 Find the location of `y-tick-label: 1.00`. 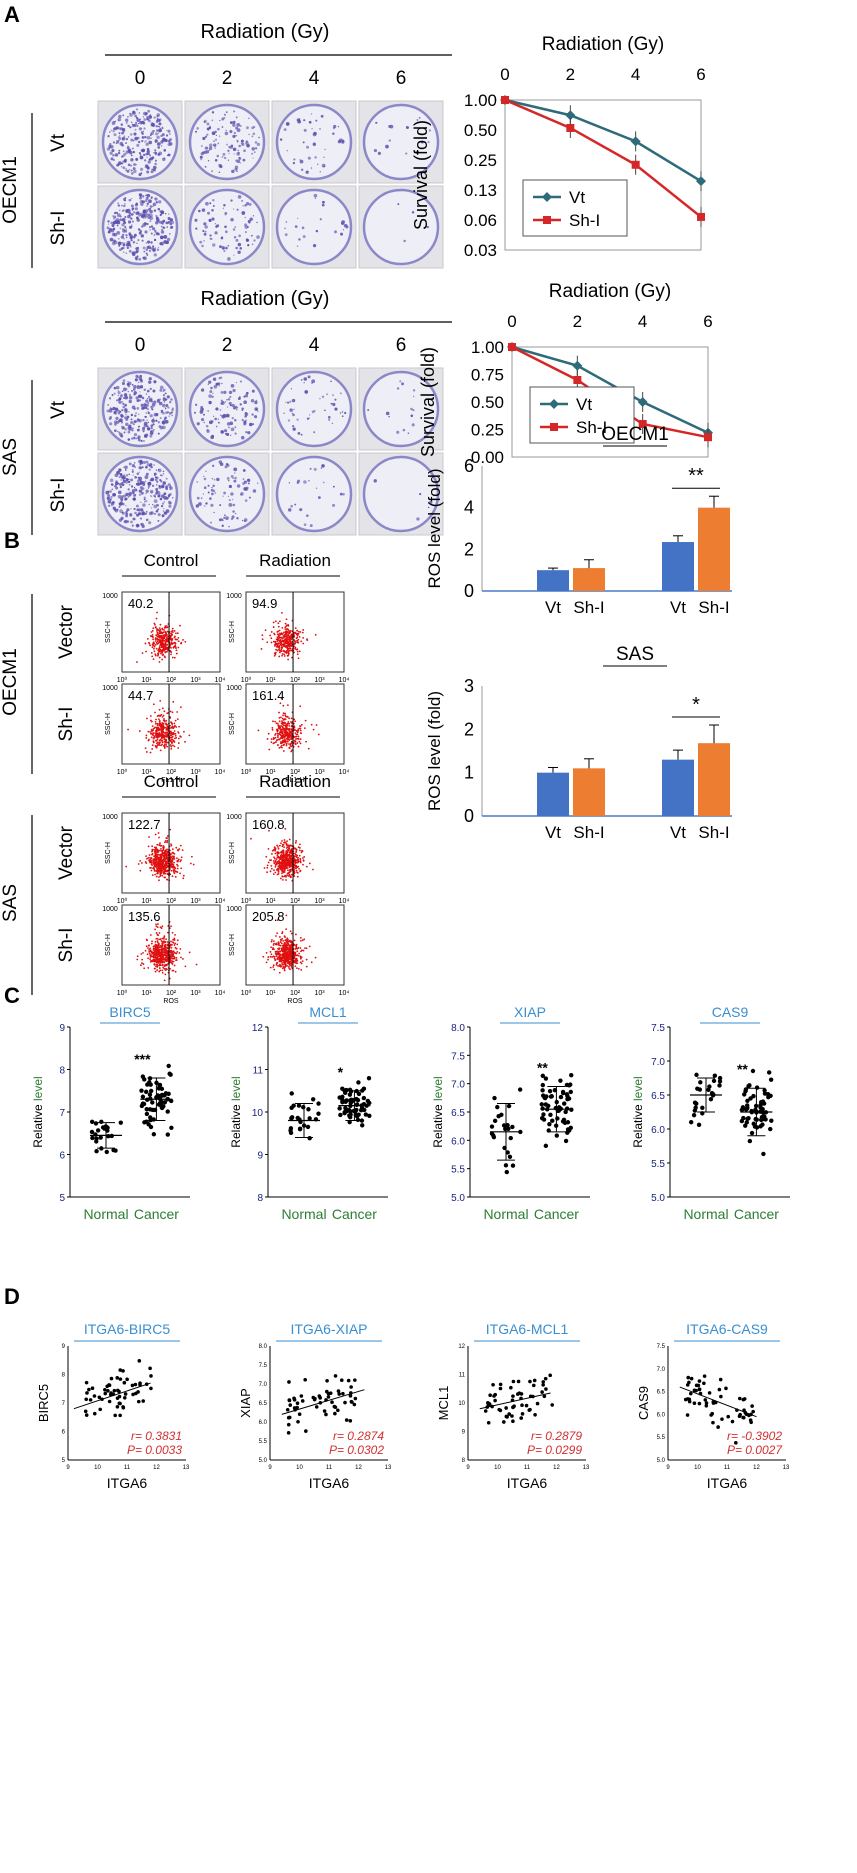

y-tick-label: 1.00 is located at coordinates (487, 347).